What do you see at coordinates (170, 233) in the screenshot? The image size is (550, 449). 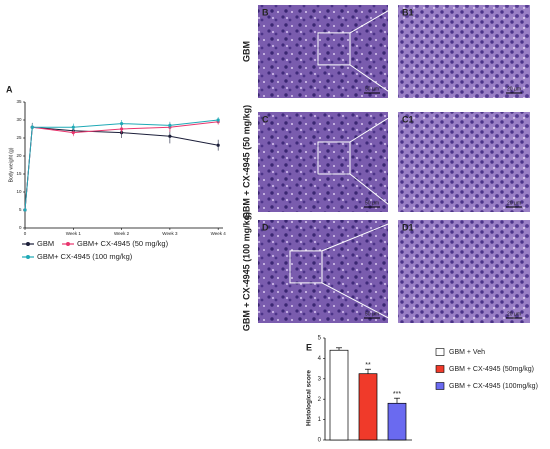 I see `x-tick-label: Week 3` at bounding box center [170, 233].